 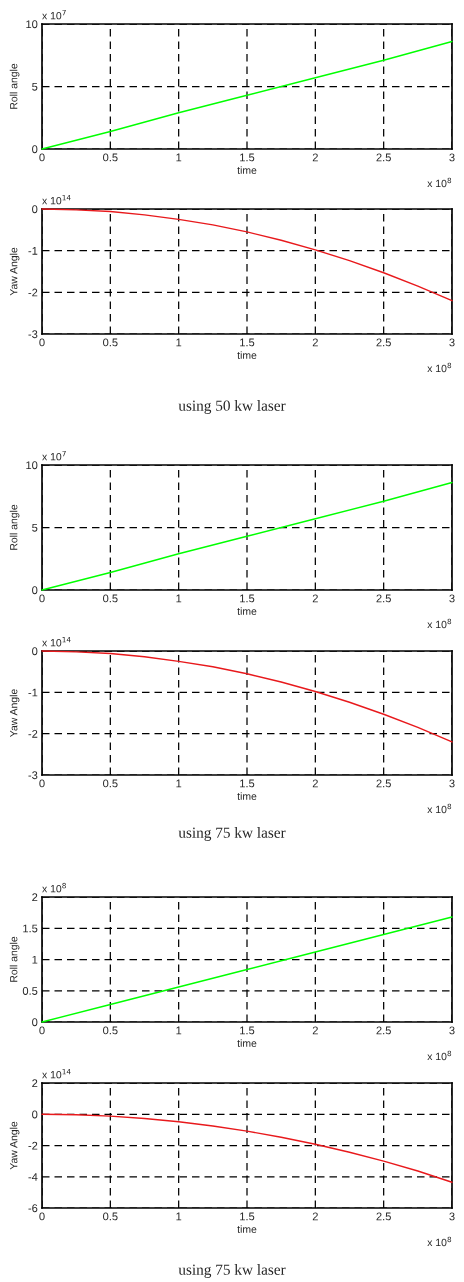 What do you see at coordinates (232, 407) in the screenshot?
I see `text: using 50 kw laser` at bounding box center [232, 407].